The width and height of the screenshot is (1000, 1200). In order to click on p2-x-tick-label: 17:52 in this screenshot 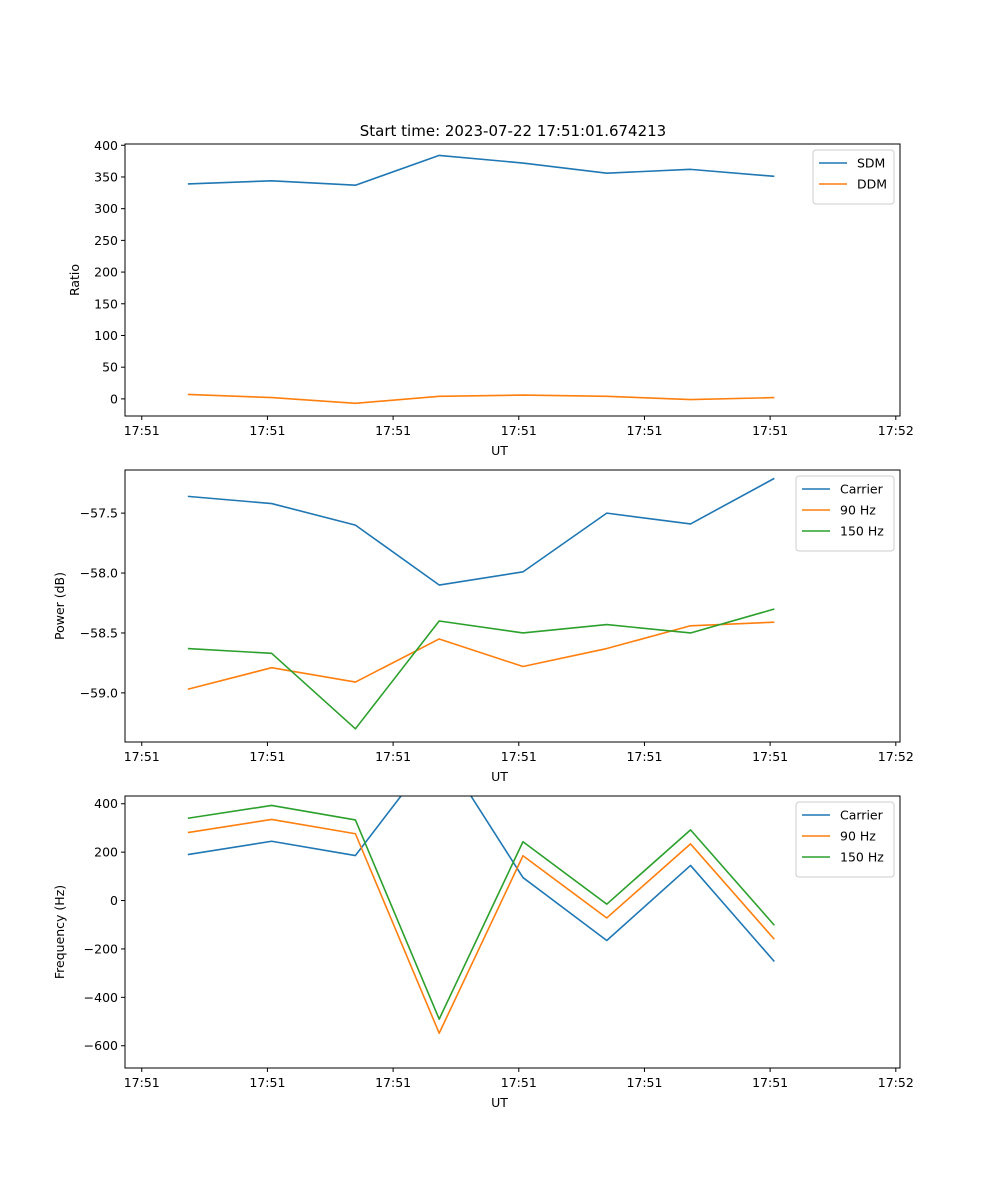, I will do `click(896, 756)`.